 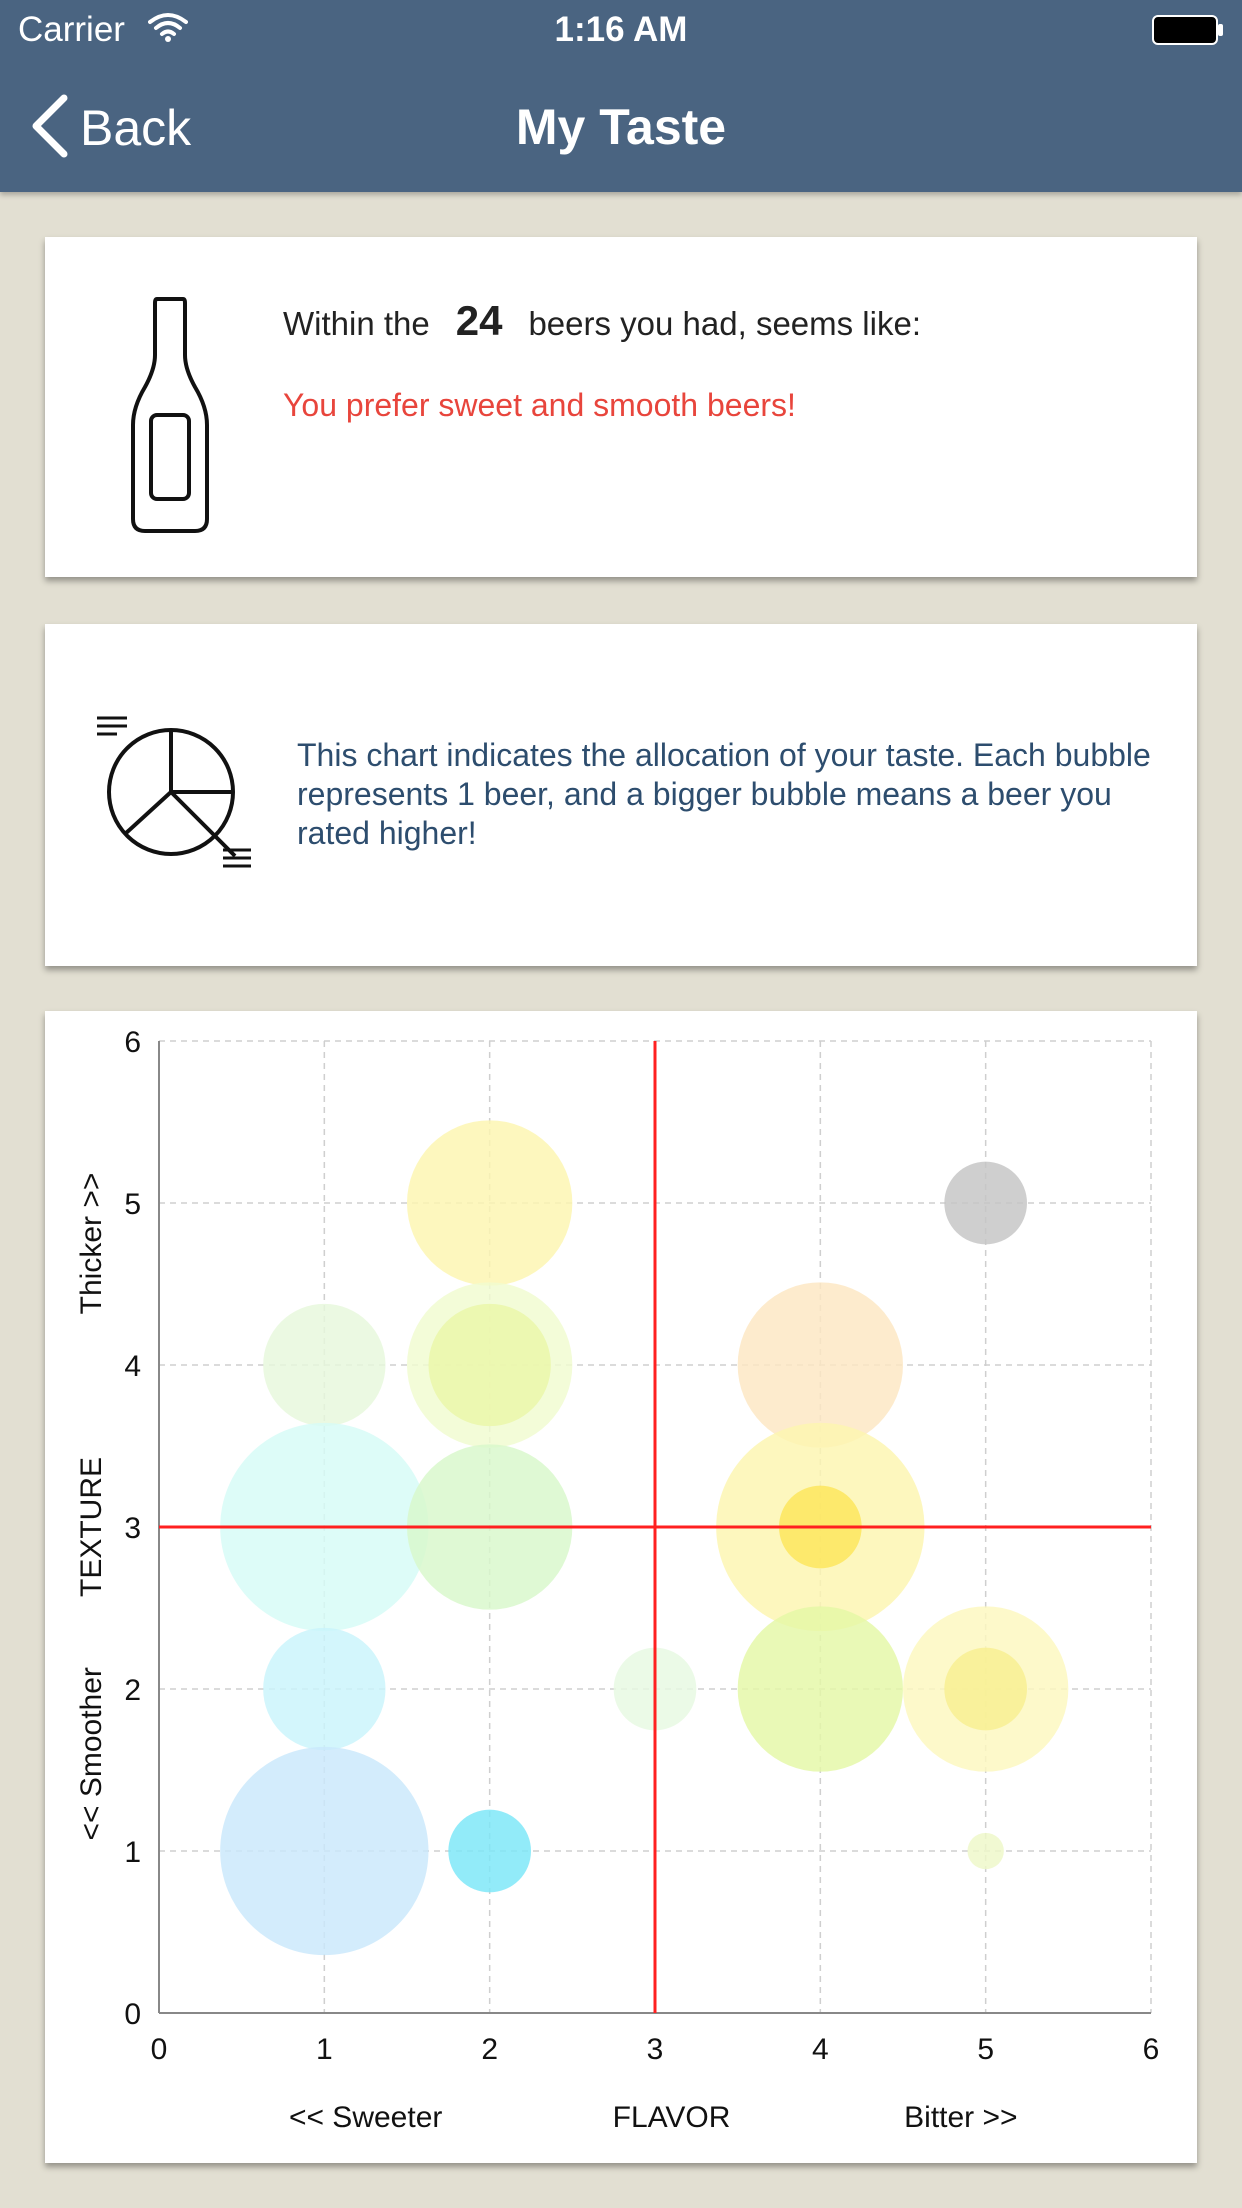 What do you see at coordinates (132, 1204) in the screenshot?
I see `y-tick-label: 5` at bounding box center [132, 1204].